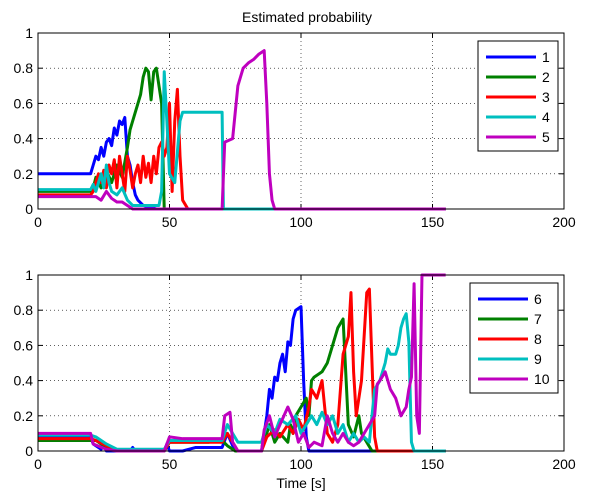 Image resolution: width=602 pixels, height=495 pixels. What do you see at coordinates (300, 483) in the screenshot?
I see `x-axis-label: Time [s]` at bounding box center [300, 483].